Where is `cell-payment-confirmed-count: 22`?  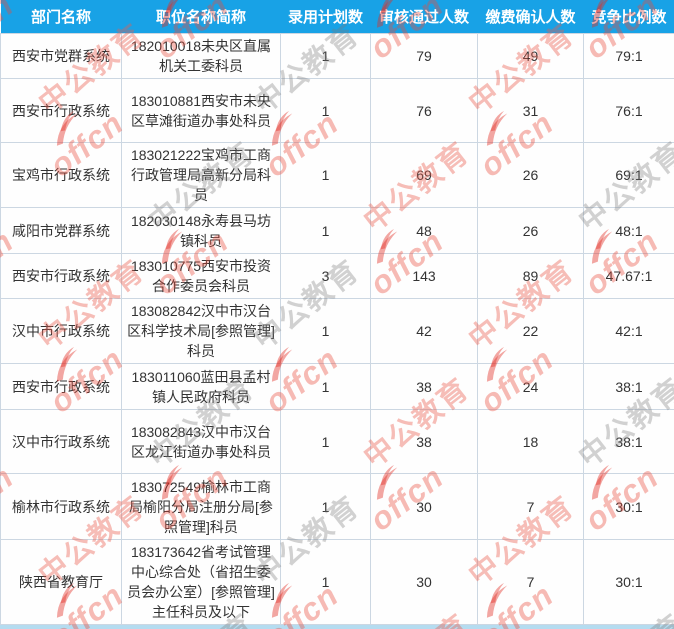 cell-payment-confirmed-count: 22 is located at coordinates (530, 331).